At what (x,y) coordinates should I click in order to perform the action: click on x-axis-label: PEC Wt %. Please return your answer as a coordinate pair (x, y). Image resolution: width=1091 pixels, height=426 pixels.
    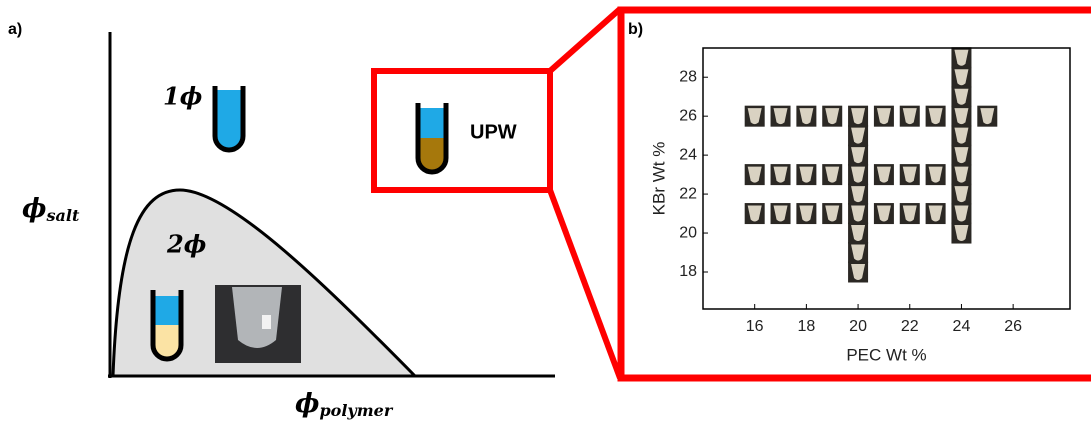
    Looking at the image, I should click on (886, 354).